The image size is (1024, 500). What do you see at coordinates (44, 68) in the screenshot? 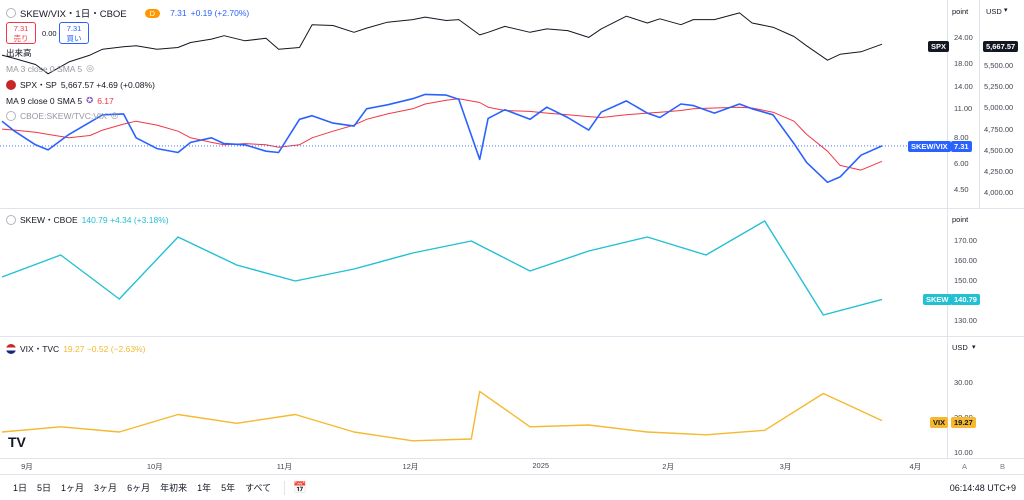
I see `ma3-label: MA 3 close 0 SMA 5` at bounding box center [44, 68].